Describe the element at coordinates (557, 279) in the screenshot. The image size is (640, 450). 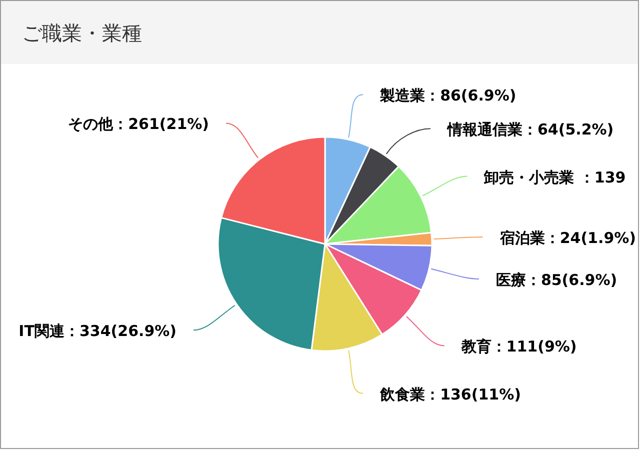
I see `slice-label: 医療：85(6.9%)` at that location.